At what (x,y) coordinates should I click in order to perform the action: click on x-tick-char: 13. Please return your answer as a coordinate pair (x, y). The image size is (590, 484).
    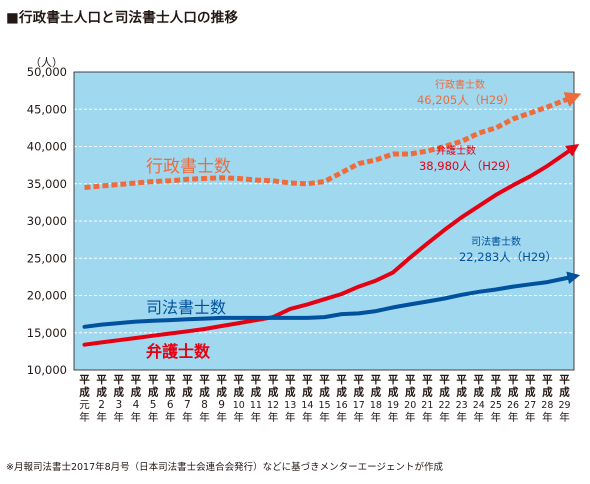
    Looking at the image, I should click on (290, 405).